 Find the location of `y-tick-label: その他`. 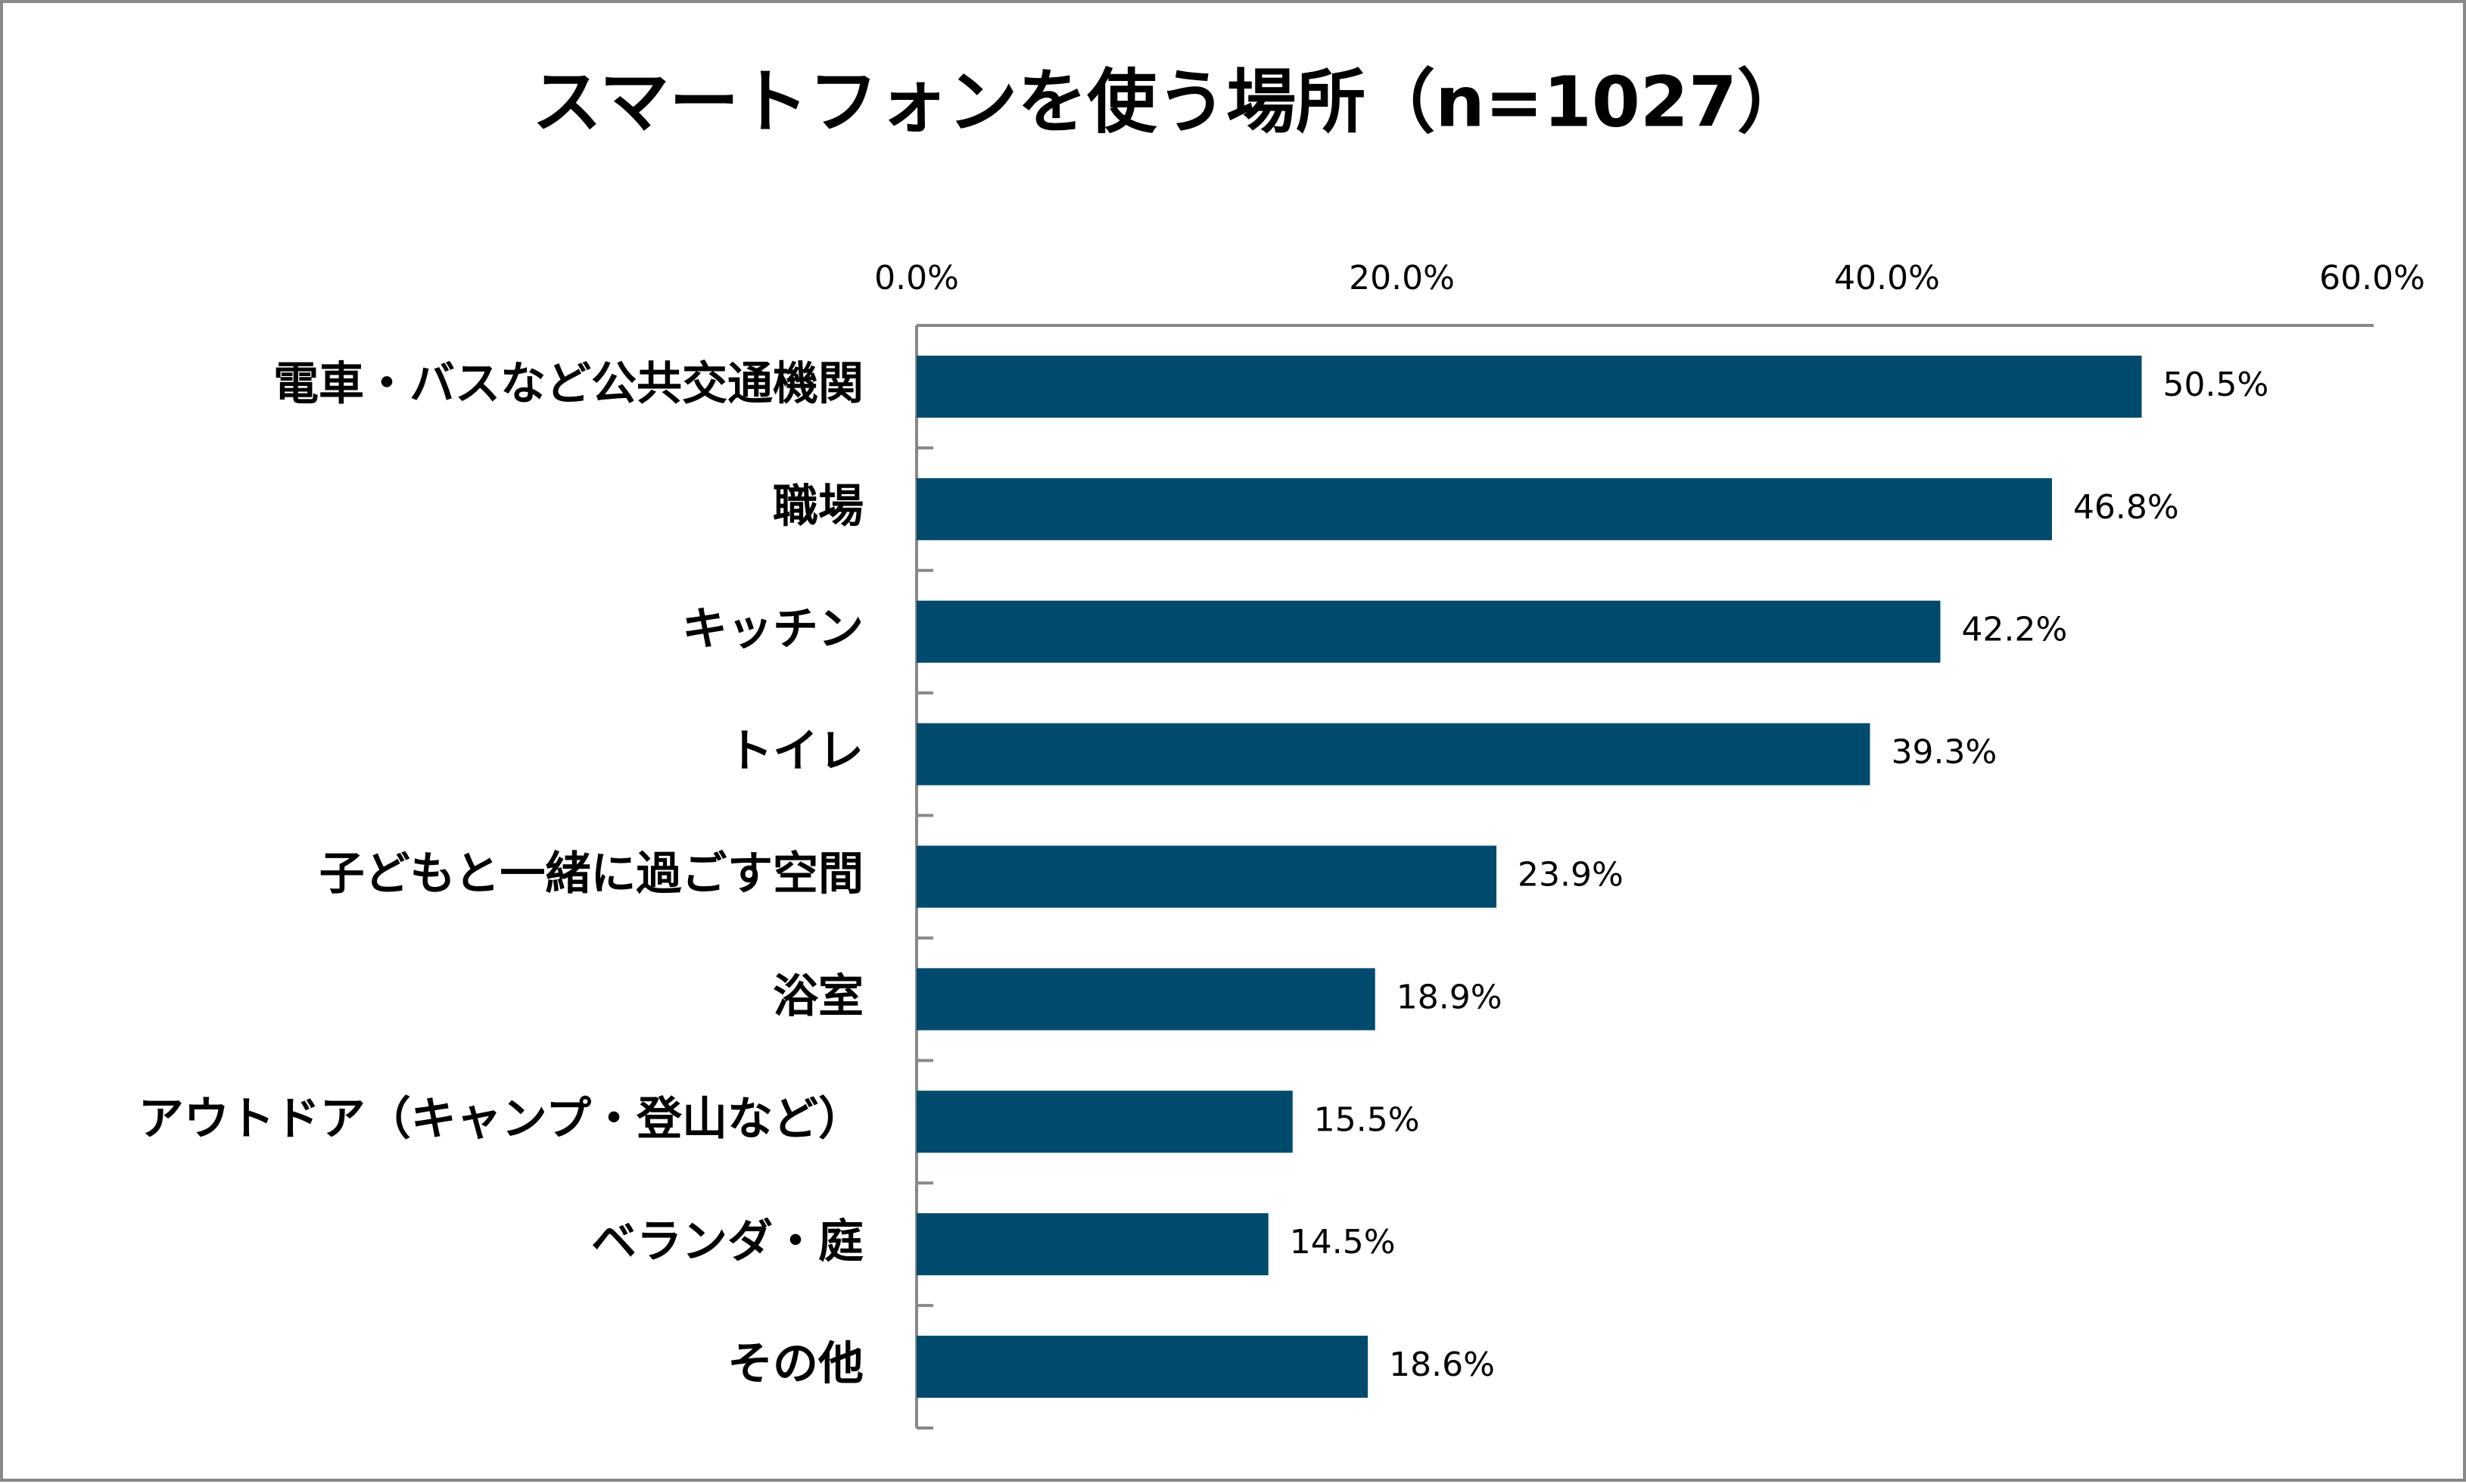

y-tick-label: その他 is located at coordinates (795, 1365).